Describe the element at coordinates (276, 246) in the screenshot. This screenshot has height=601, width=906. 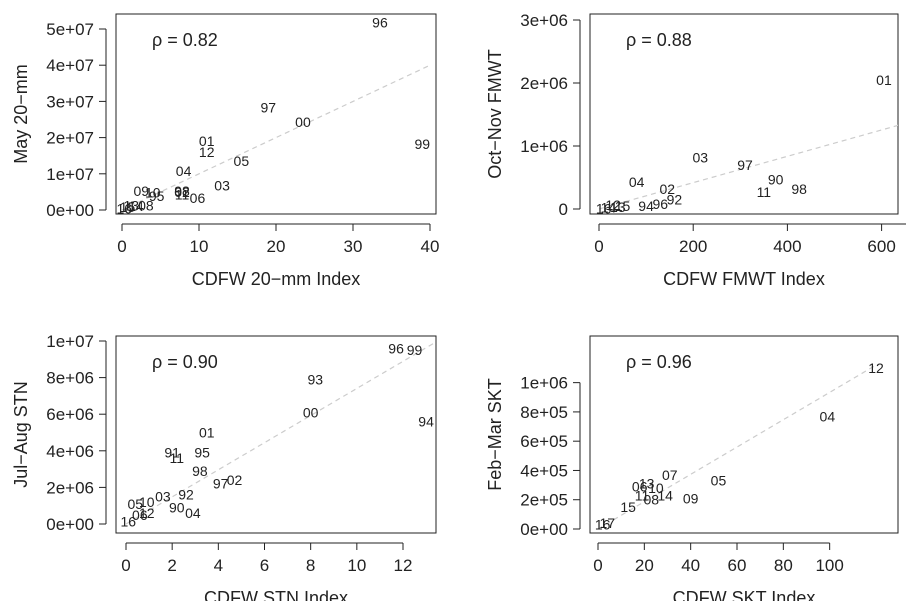
I see `x-tick-label: 20` at that location.